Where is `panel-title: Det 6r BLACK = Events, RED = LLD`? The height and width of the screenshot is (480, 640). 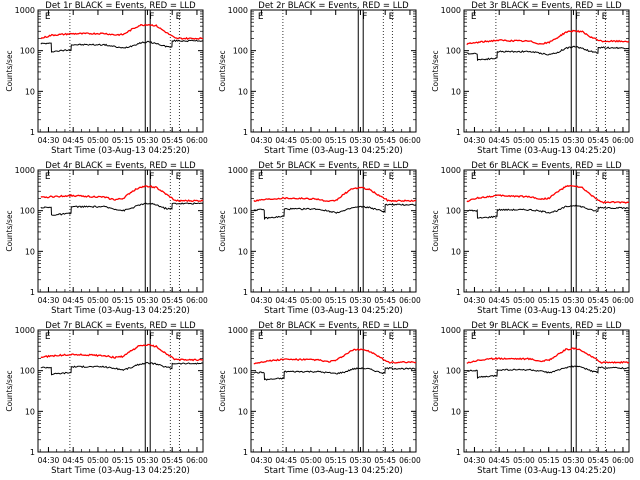
panel-title: Det 6r BLACK = Events, RED = LLD is located at coordinates (546, 166).